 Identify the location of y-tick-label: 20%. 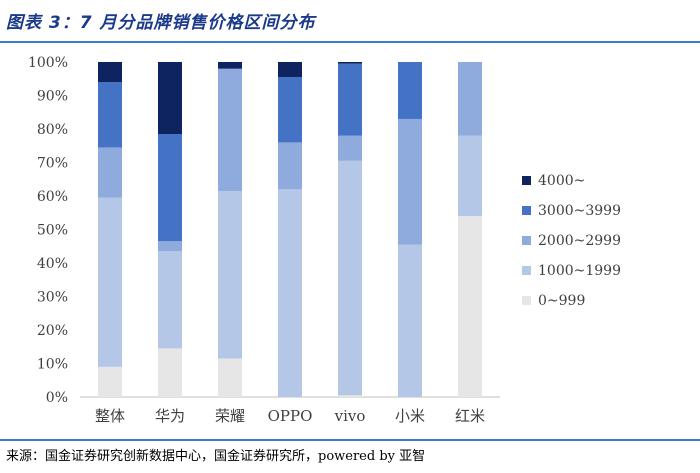
(52, 331).